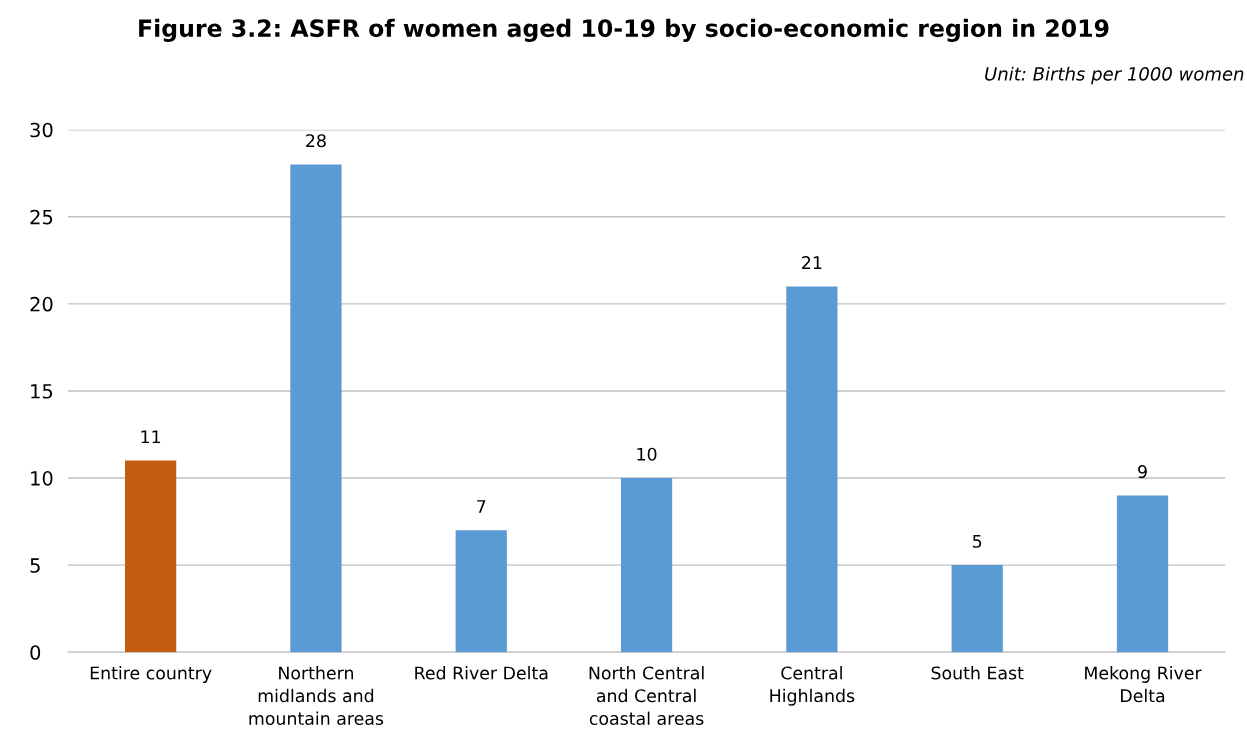  What do you see at coordinates (42, 391) in the screenshot?
I see `y-tick-label: 15` at bounding box center [42, 391].